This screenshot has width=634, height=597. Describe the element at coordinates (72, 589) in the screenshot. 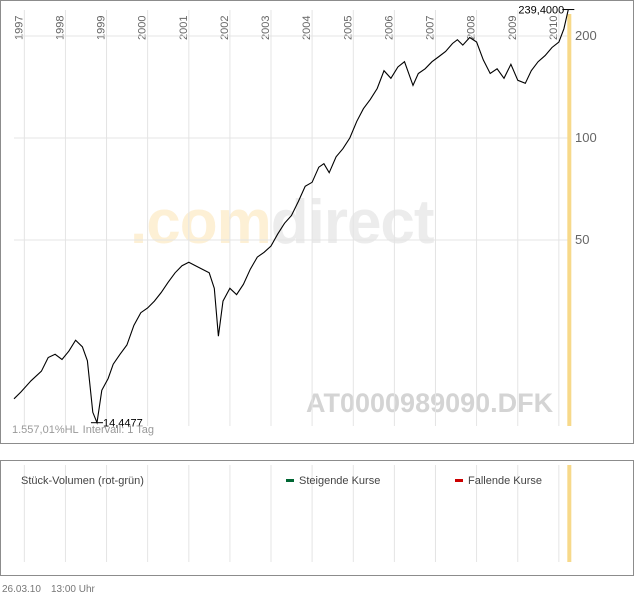

I see `timestamp-time: 13:00 Uhr` at that location.